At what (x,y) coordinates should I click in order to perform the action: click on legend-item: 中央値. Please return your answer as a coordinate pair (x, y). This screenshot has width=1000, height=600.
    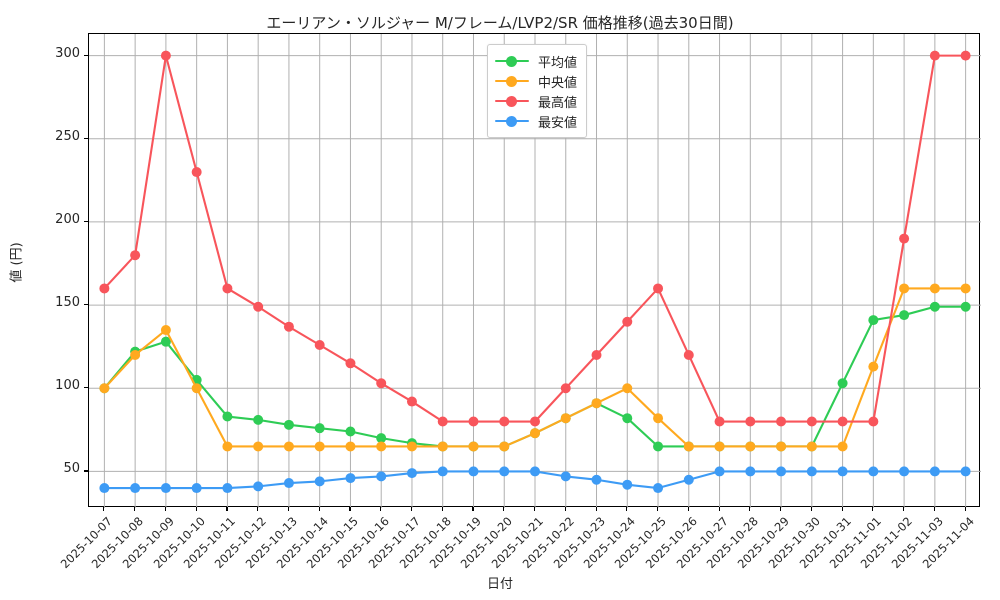
    Looking at the image, I should click on (536, 81).